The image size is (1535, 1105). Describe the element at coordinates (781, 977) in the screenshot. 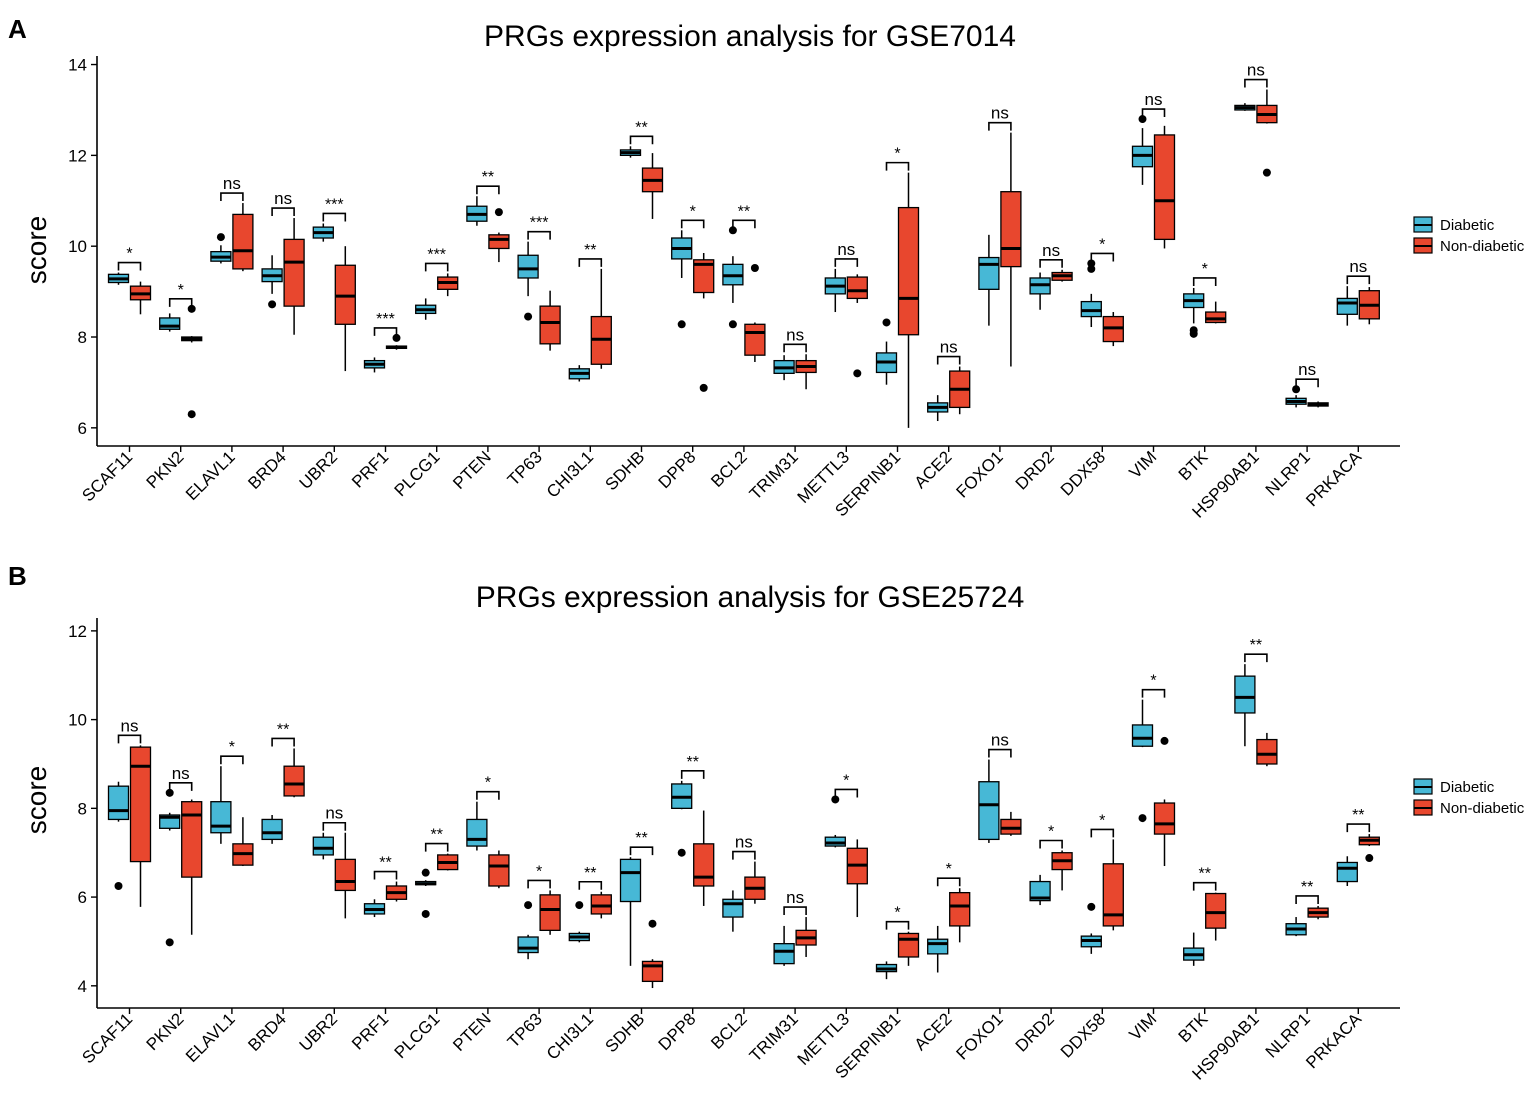

I see `category-group-trim31: TRIM31 ns` at that location.